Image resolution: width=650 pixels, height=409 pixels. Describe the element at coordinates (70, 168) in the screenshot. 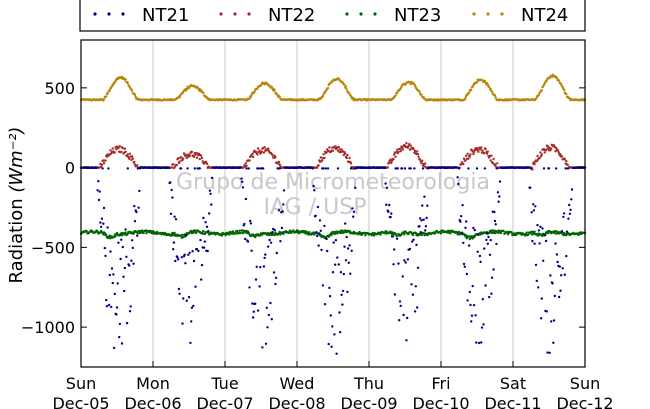

I see `y-tick-label-1: 0` at that location.